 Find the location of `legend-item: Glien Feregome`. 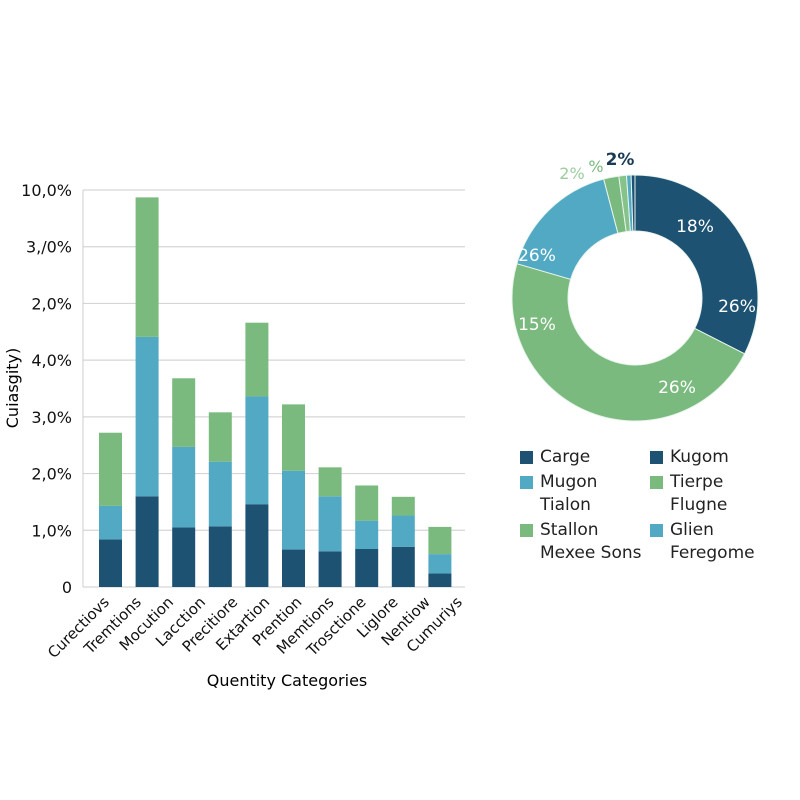

legend-item: Glien Feregome is located at coordinates (715, 542).